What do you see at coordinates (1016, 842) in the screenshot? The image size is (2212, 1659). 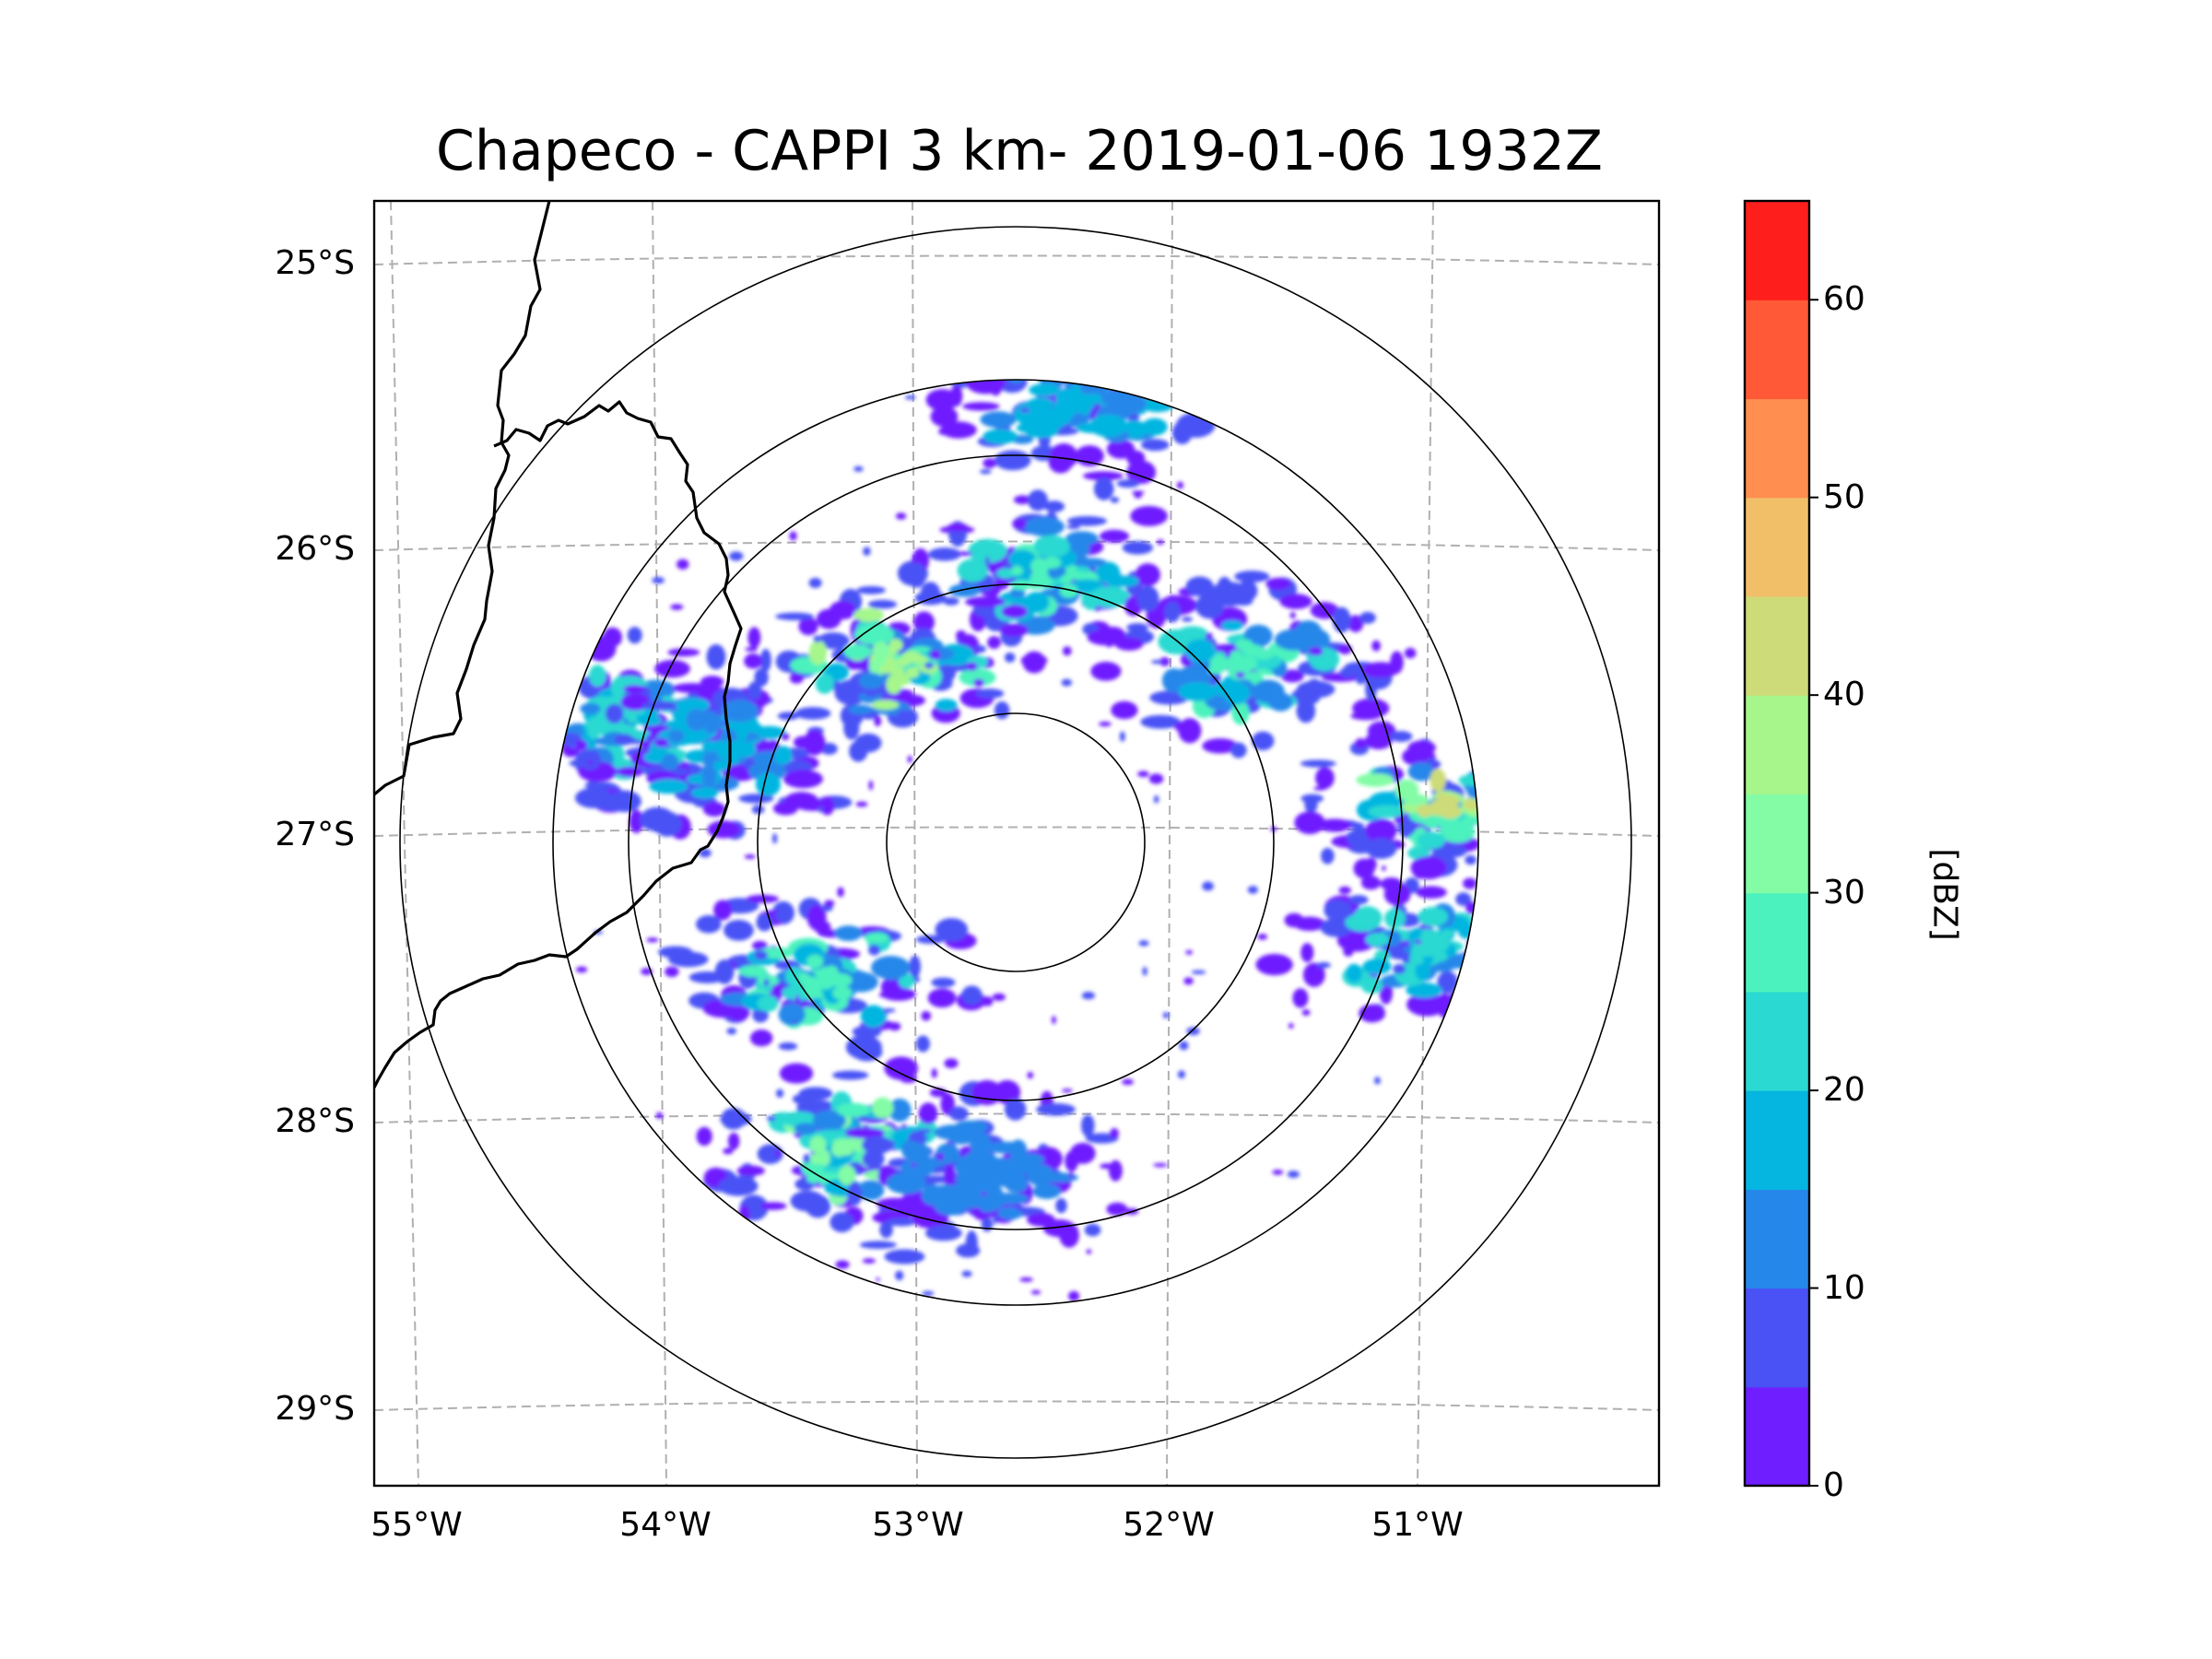 I see `range-ring-100km` at bounding box center [1016, 842].